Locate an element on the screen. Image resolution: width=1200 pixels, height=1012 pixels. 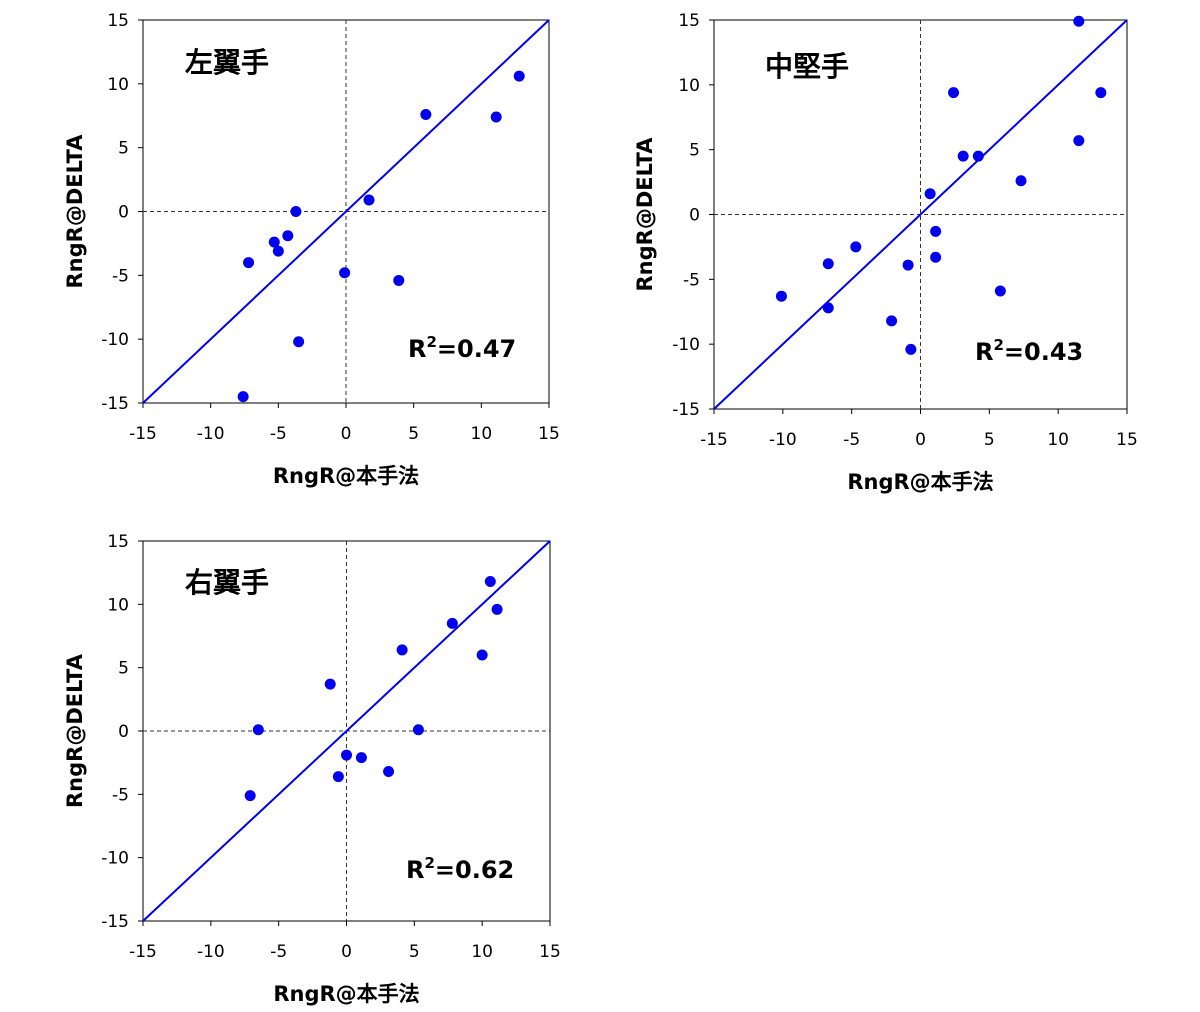
panel-title: 左翼手 is located at coordinates (227, 62).